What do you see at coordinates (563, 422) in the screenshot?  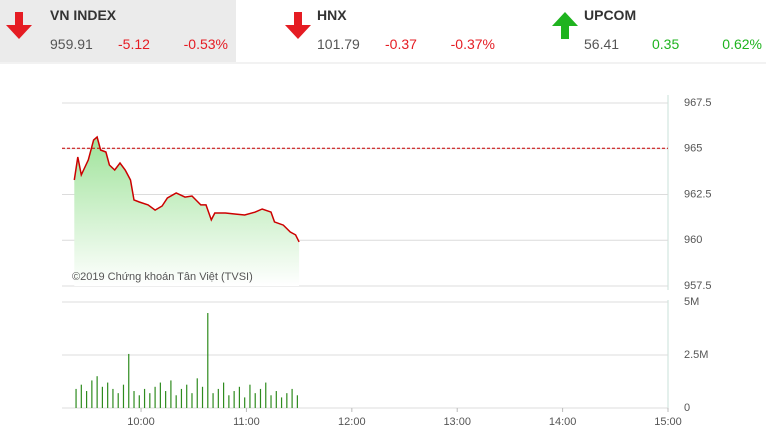 I see `x-tick-label: 14:00` at bounding box center [563, 422].